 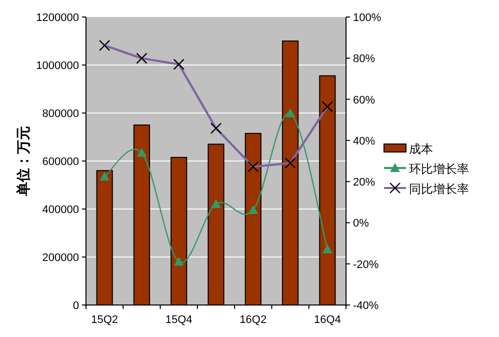 I want to click on legend-label: 成本, so click(x=421, y=149).